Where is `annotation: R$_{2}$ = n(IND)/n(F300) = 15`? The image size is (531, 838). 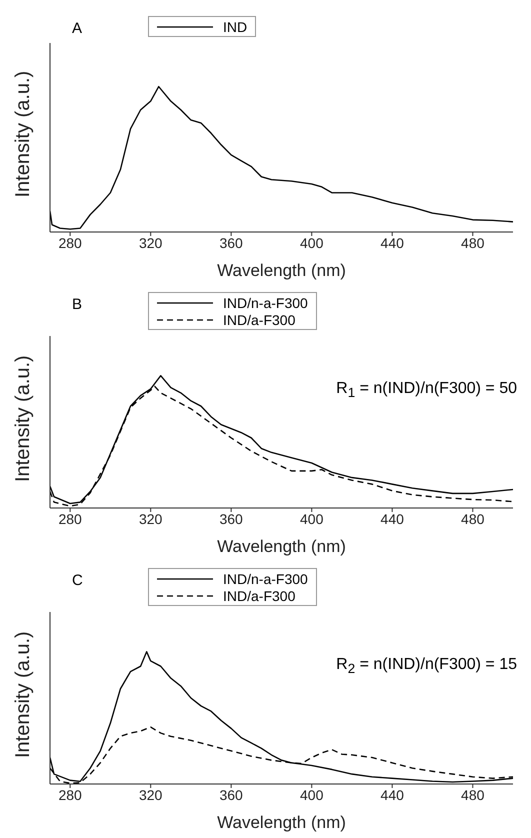
annotation: R$_{2}$ = n(IND)/n(F300) = 15 is located at coordinates (426, 666).